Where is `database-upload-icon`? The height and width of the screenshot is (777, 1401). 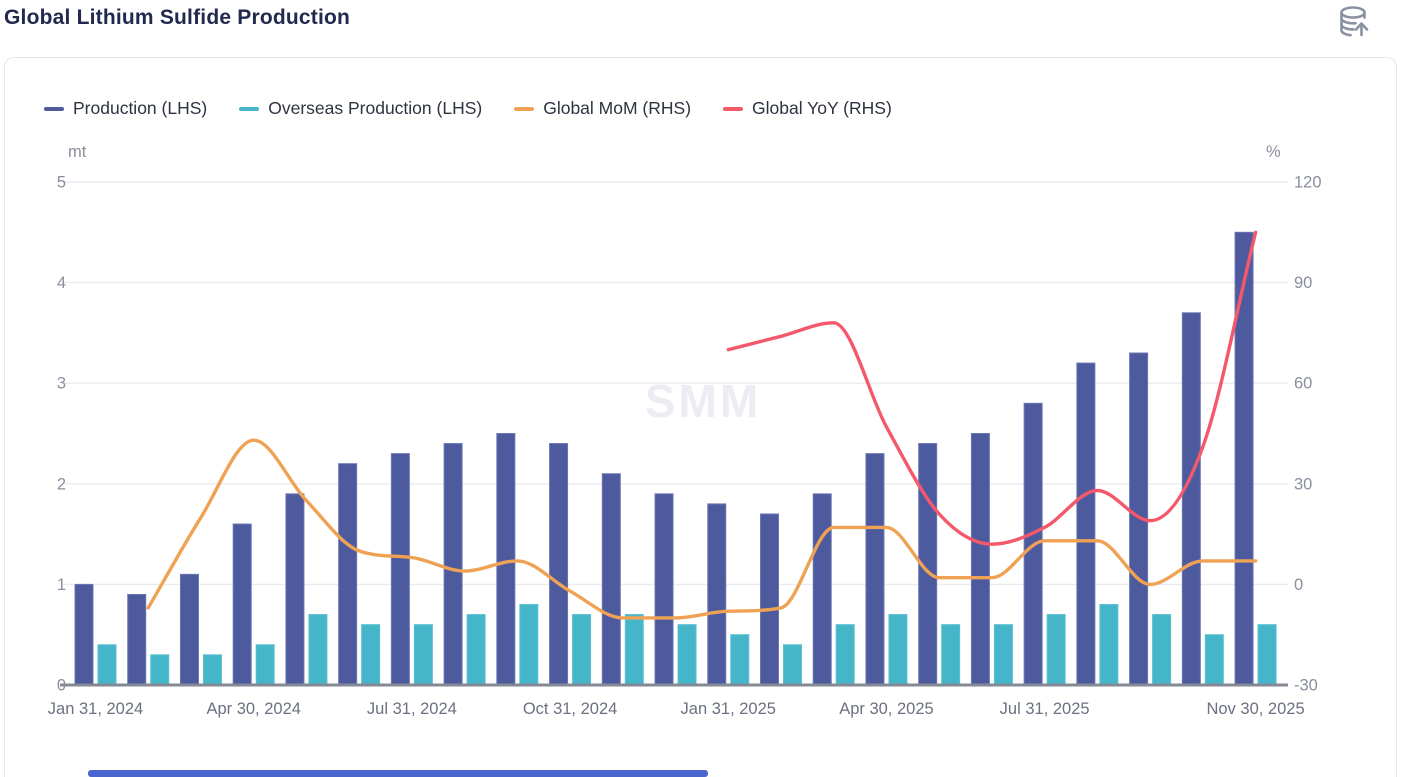
database-upload-icon is located at coordinates (1356, 25).